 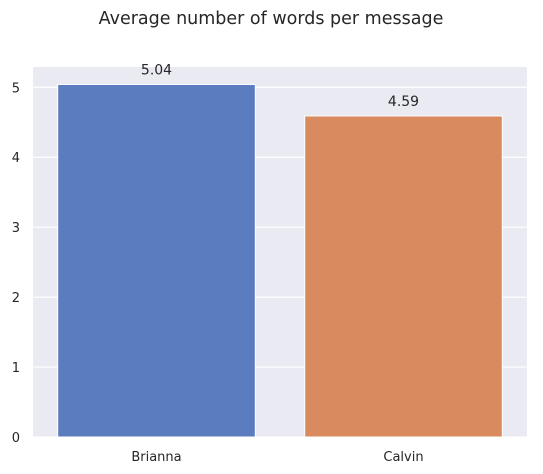 What do you see at coordinates (271, 19) in the screenshot?
I see `chart-title: Average number of words per message` at bounding box center [271, 19].